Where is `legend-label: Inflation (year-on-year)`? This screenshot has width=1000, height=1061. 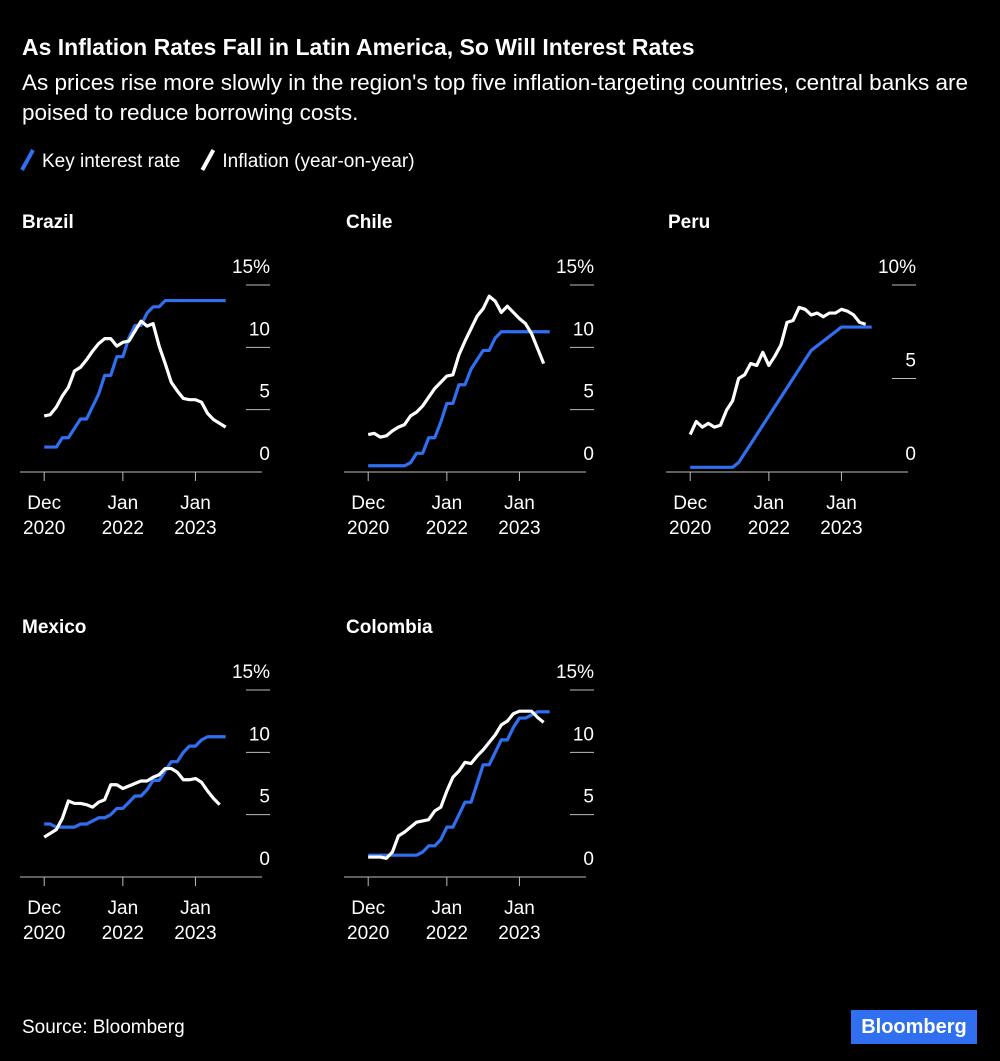 legend-label: Inflation (year-on-year) is located at coordinates (318, 161).